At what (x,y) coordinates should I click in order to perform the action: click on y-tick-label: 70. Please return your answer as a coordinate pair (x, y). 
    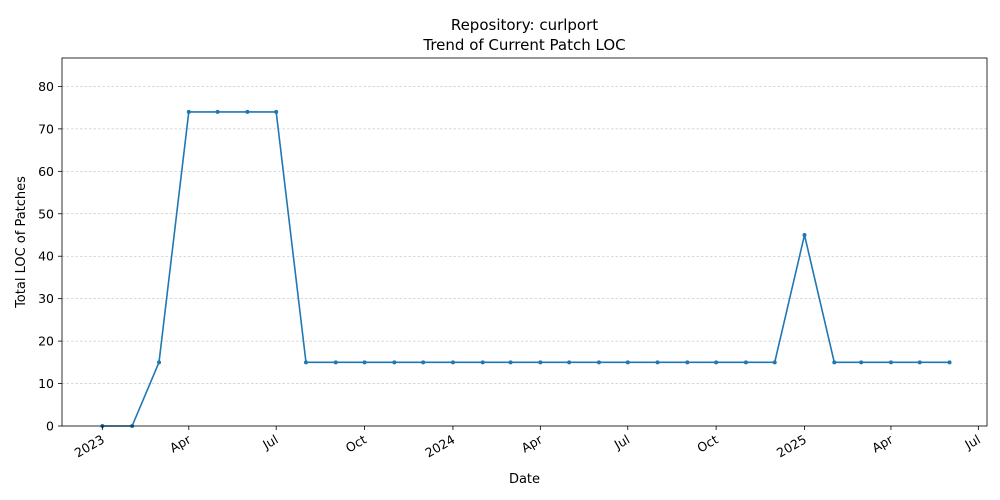
    Looking at the image, I should click on (46, 128).